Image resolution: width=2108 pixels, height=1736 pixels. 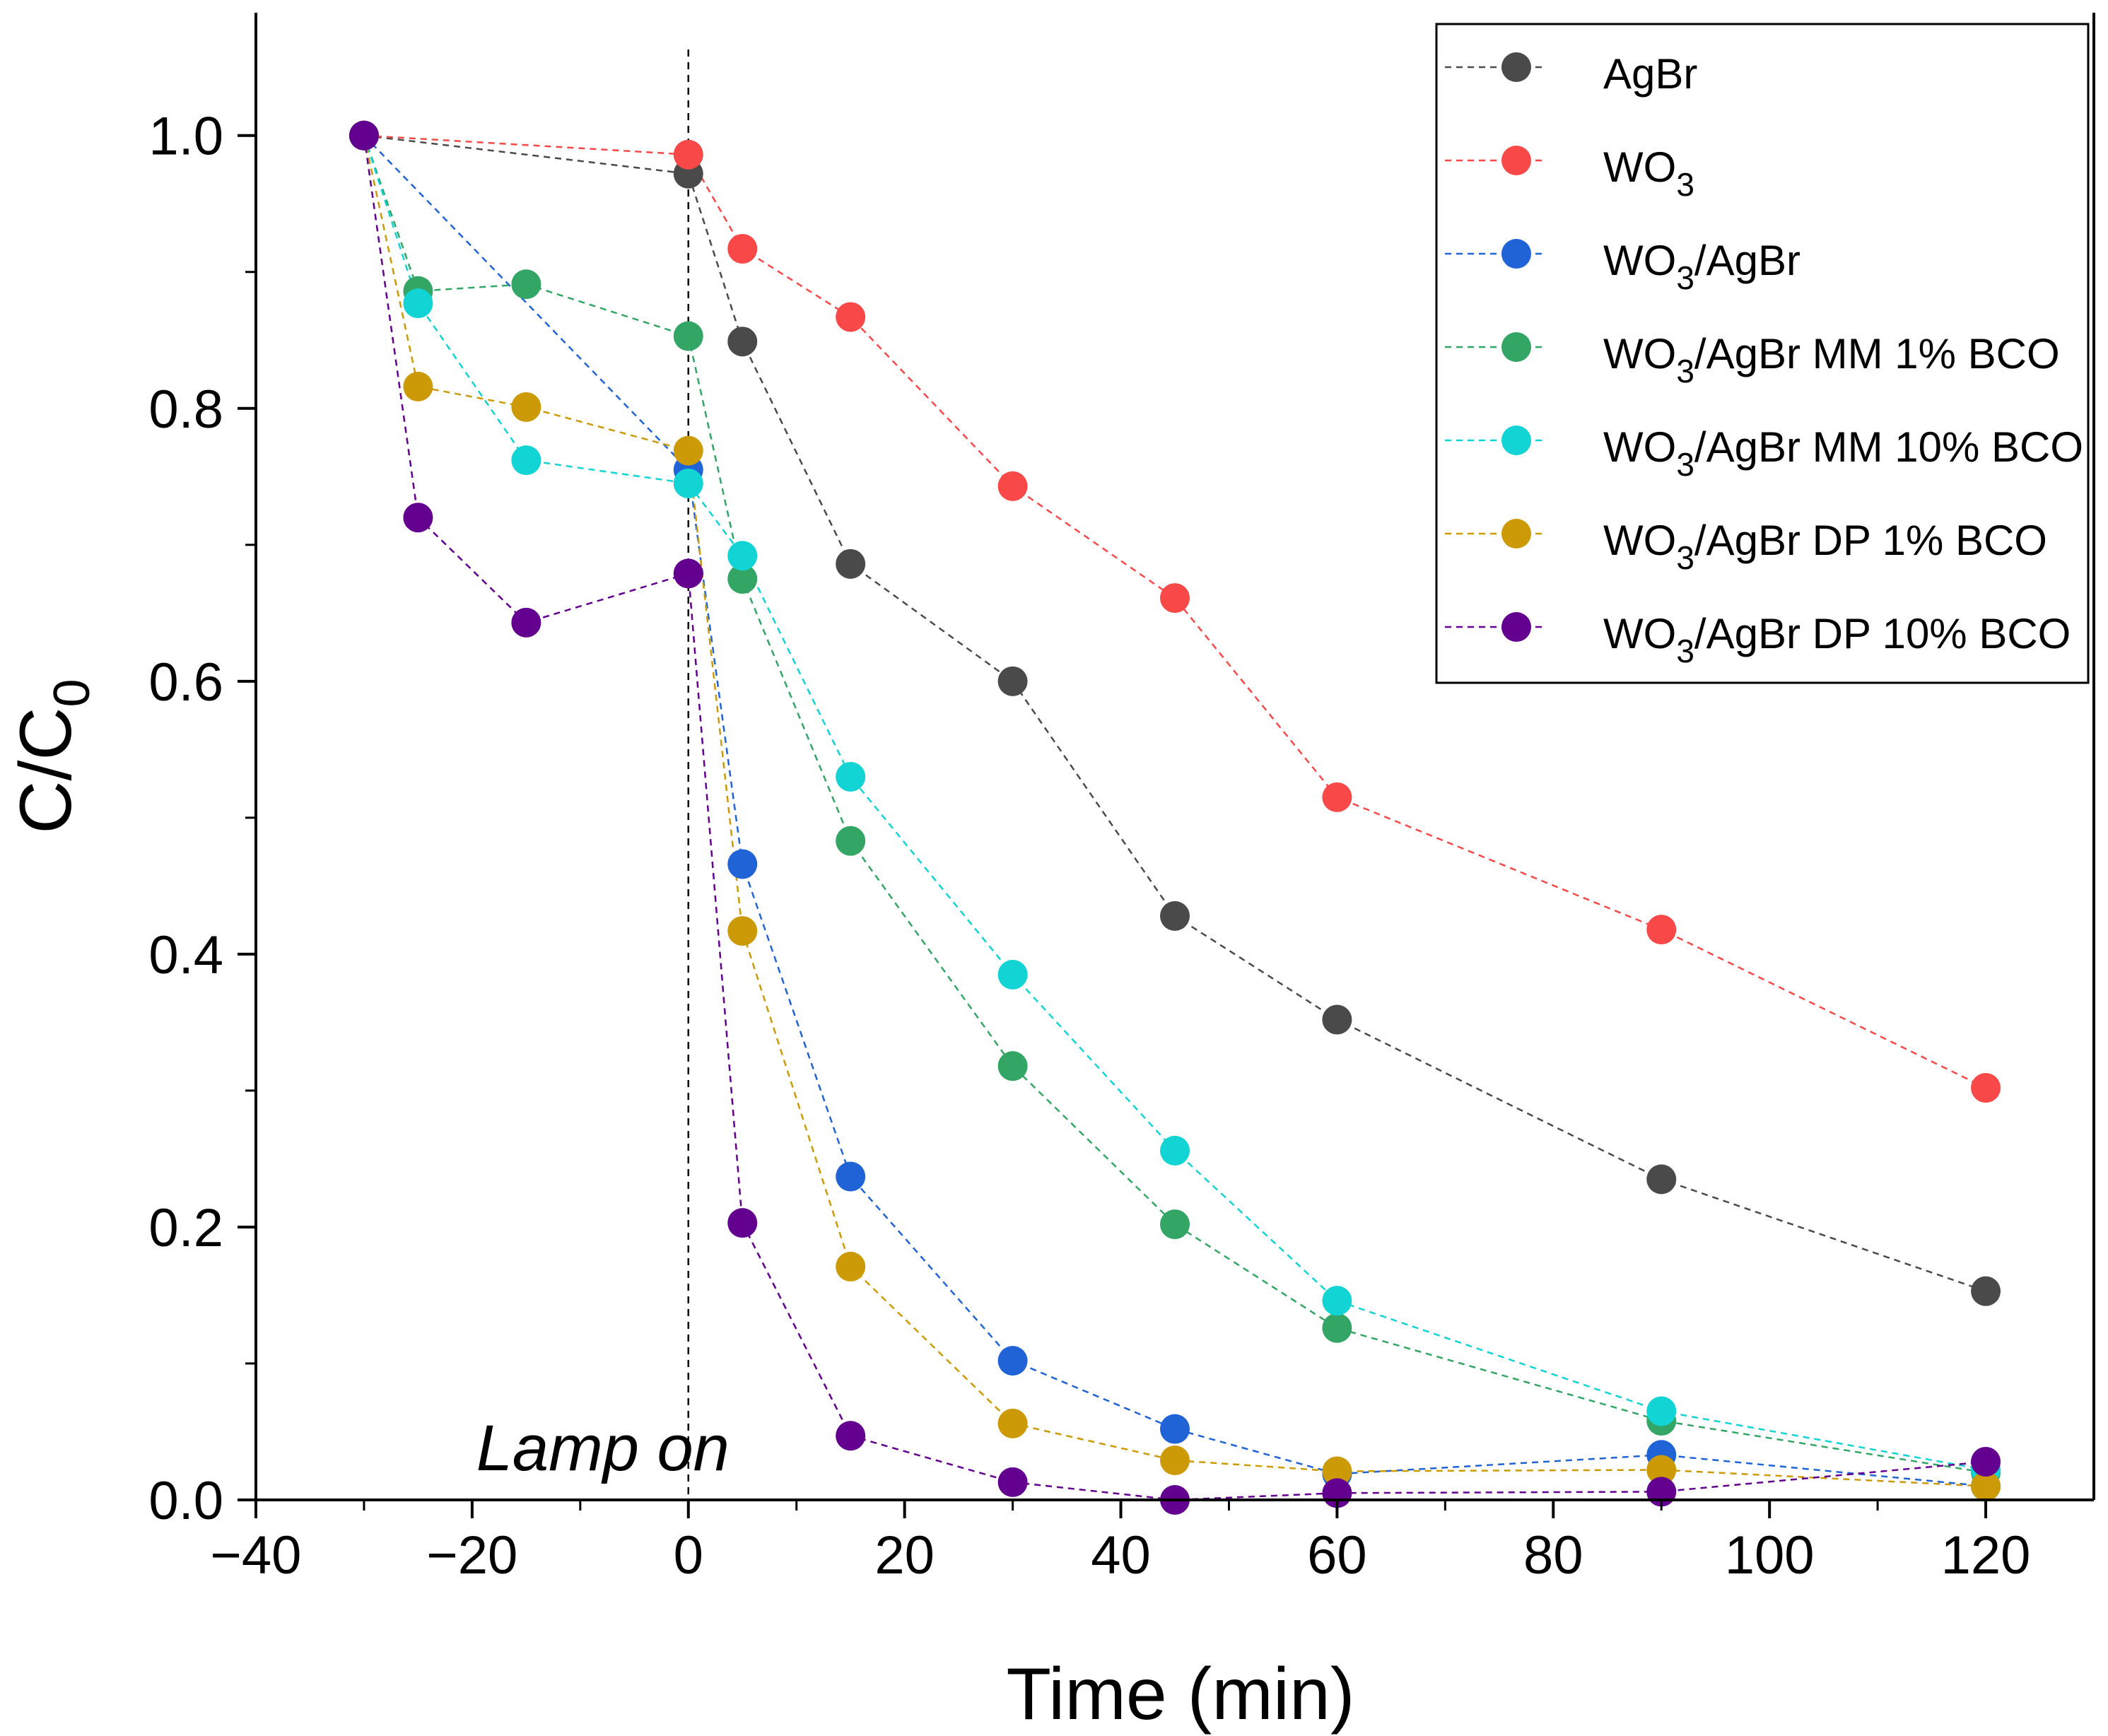 What do you see at coordinates (72, 693) in the screenshot?
I see `y-axis-title-sub: 0` at bounding box center [72, 693].